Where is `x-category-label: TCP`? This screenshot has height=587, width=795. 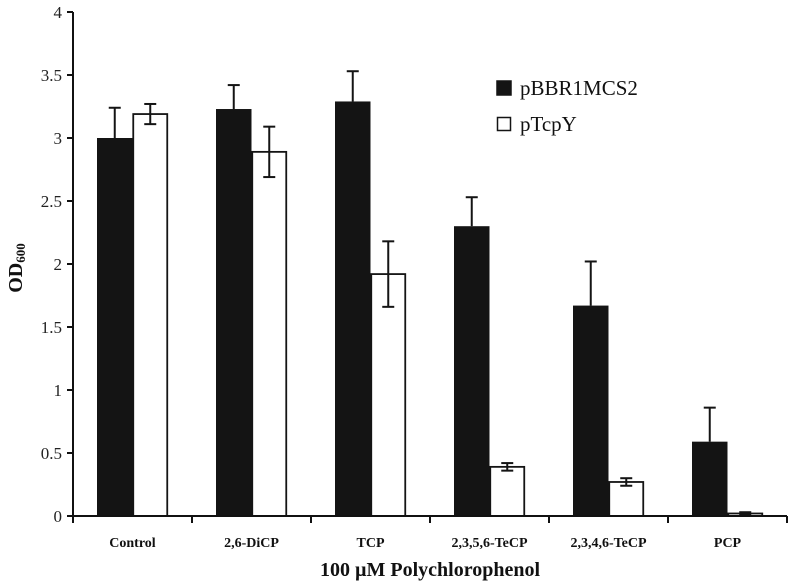
x-category-label: TCP is located at coordinates (371, 543).